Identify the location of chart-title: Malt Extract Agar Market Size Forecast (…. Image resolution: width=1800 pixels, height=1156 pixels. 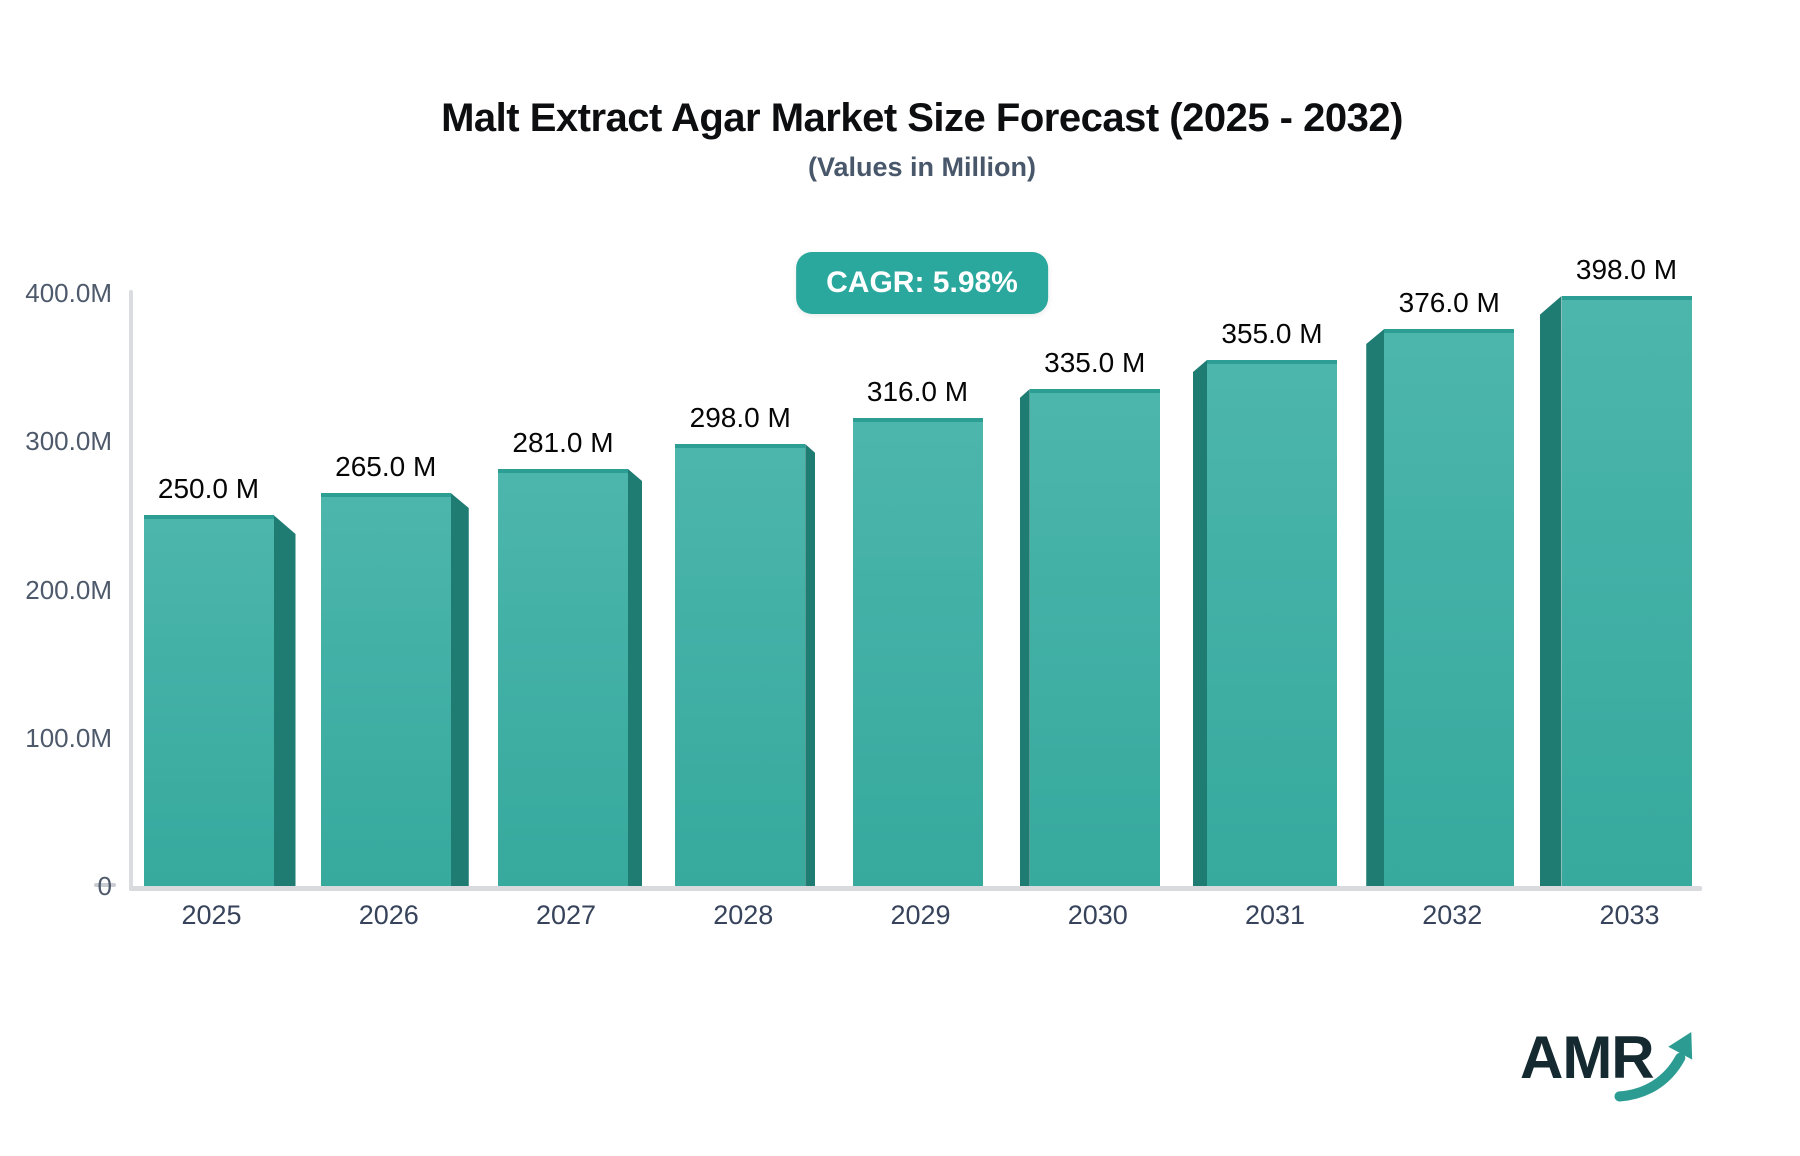
(922, 118).